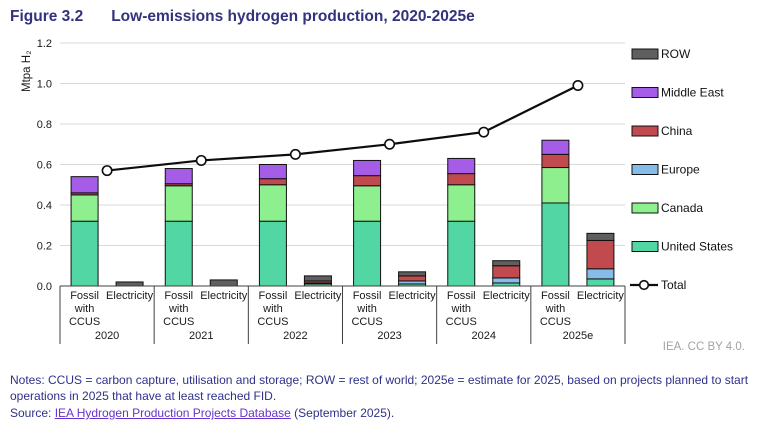 The height and width of the screenshot is (443, 759). I want to click on bar-segment-2025e-fossil-with-ccus-united-states, so click(555, 244).